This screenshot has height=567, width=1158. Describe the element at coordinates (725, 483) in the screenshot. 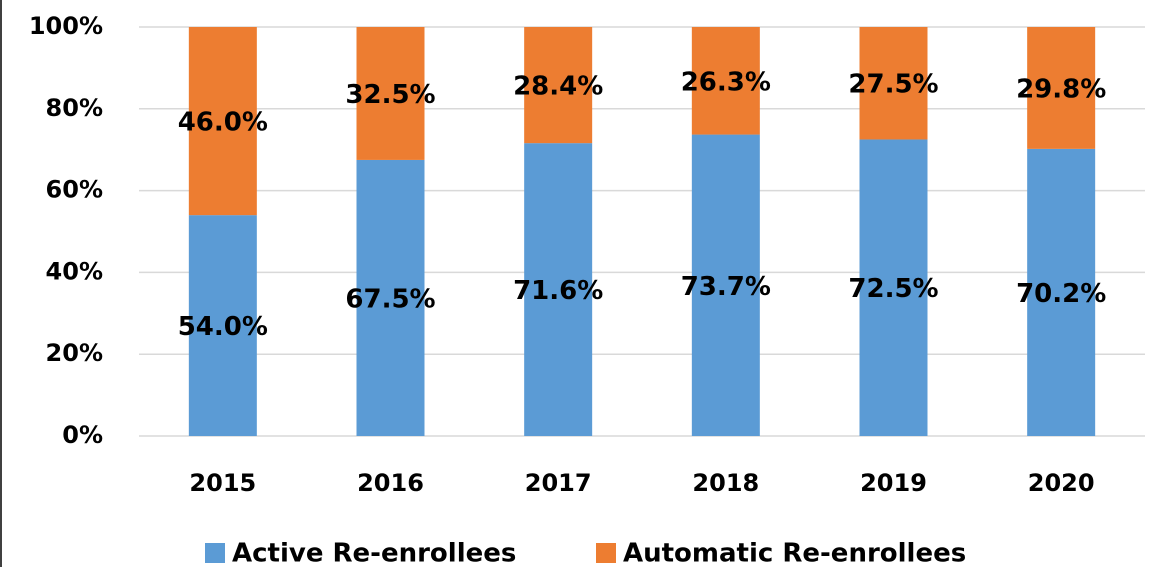

I see `x-tick-label: 2018` at that location.